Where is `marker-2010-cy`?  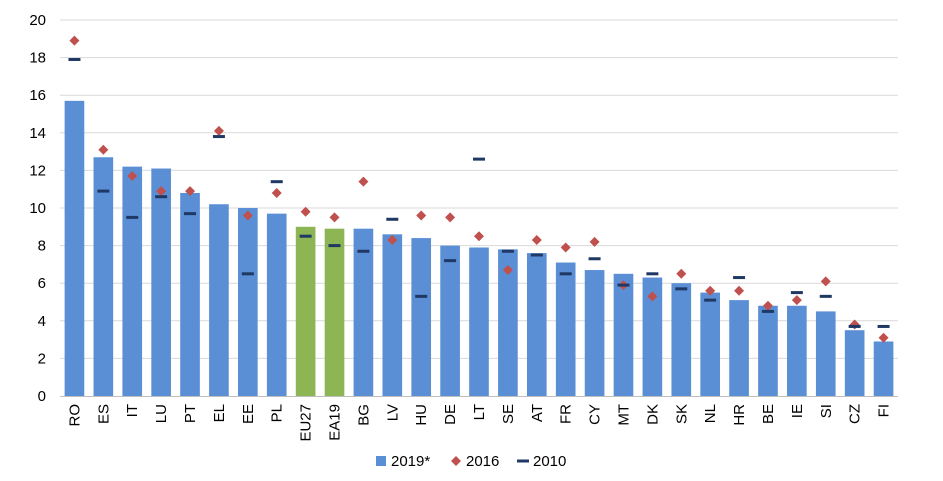 marker-2010-cy is located at coordinates (594, 259).